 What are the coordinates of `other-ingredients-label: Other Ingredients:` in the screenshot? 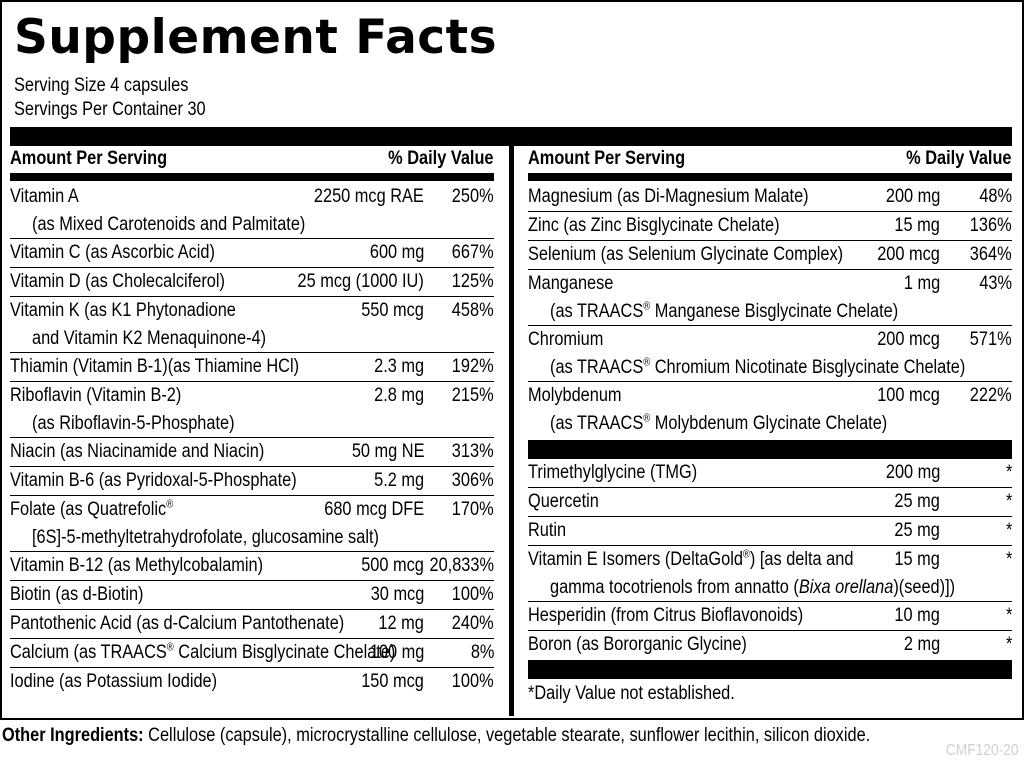 It's located at (73, 735).